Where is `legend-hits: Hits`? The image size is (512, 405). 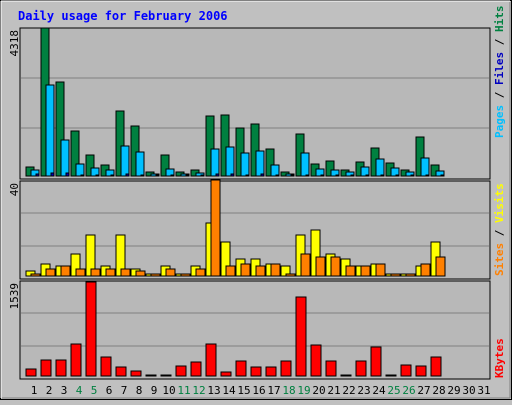
legend-hits: Hits is located at coordinates (499, 19).